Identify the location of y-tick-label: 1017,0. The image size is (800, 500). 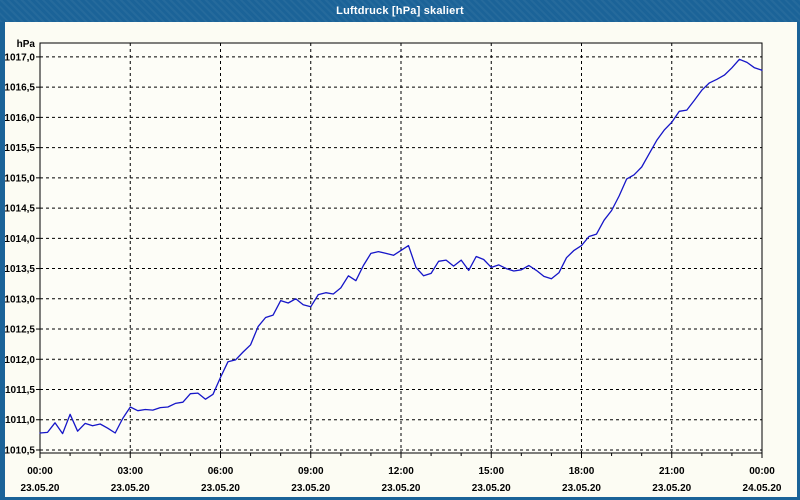
(20, 57).